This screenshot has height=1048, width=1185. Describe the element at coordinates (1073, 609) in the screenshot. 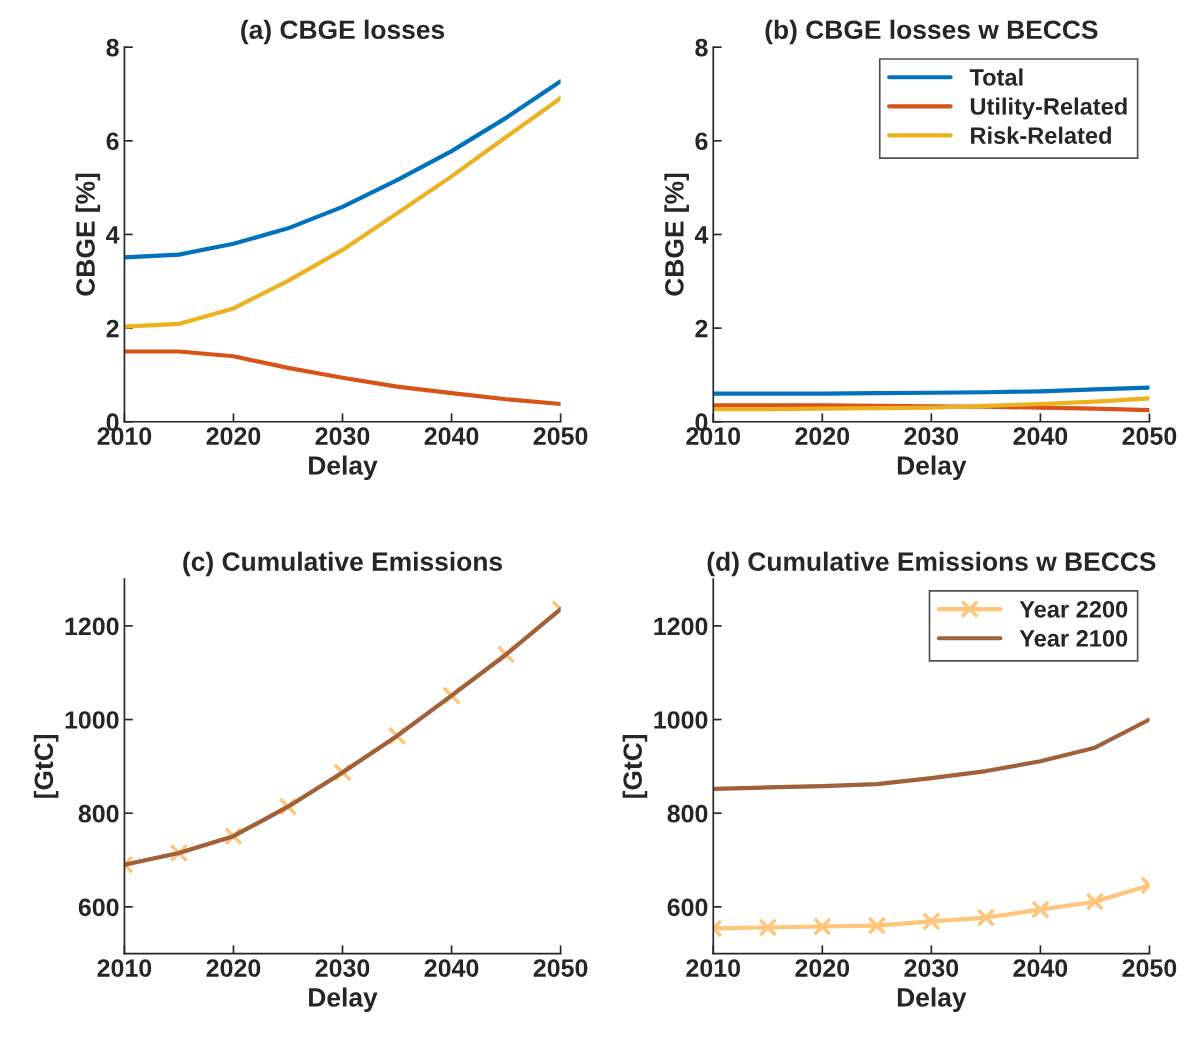

I see `legend-label: Year 2200` at that location.